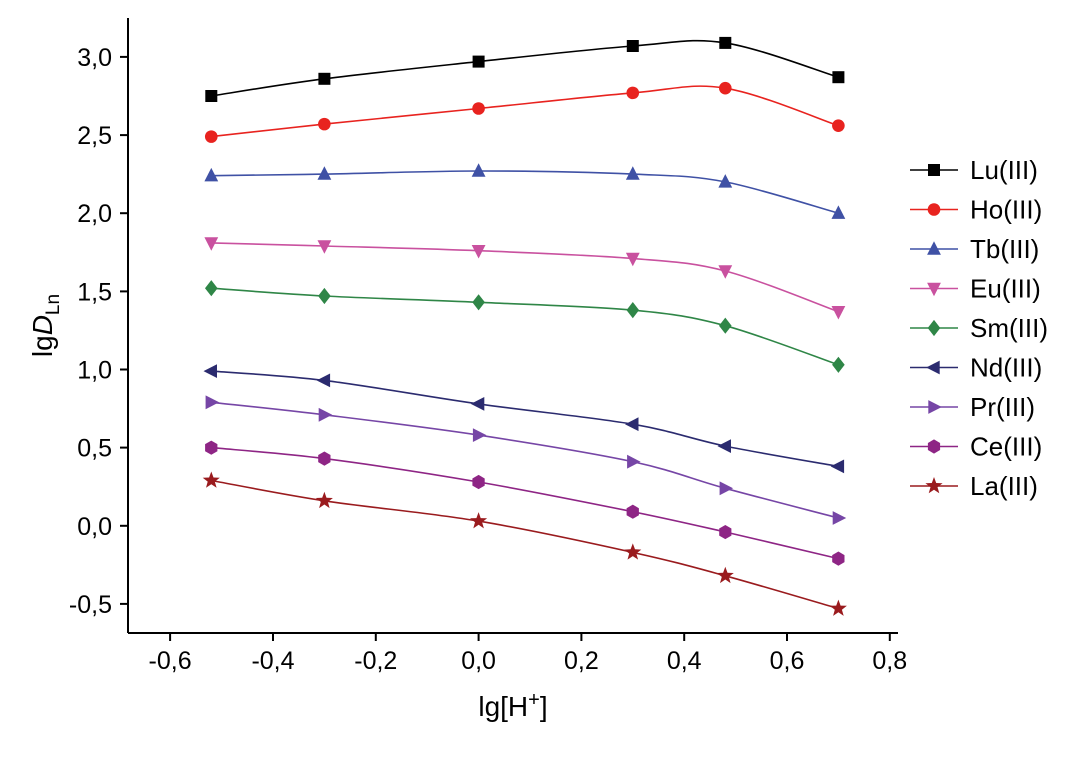 Image resolution: width=1082 pixels, height=757 pixels. I want to click on legend-item: Nd(III), so click(976, 368).